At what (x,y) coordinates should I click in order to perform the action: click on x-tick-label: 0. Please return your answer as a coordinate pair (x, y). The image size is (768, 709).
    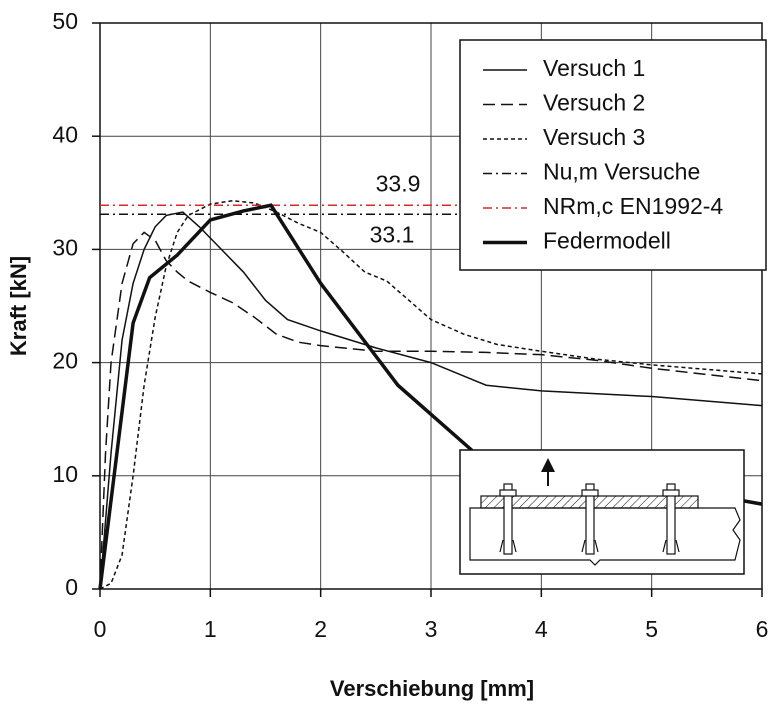
    Looking at the image, I should click on (100, 629).